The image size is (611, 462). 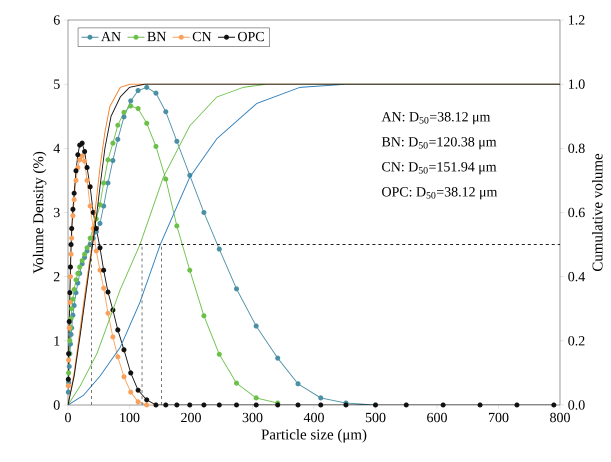 What do you see at coordinates (57, 84) in the screenshot?
I see `y-tick-label: 5` at bounding box center [57, 84].